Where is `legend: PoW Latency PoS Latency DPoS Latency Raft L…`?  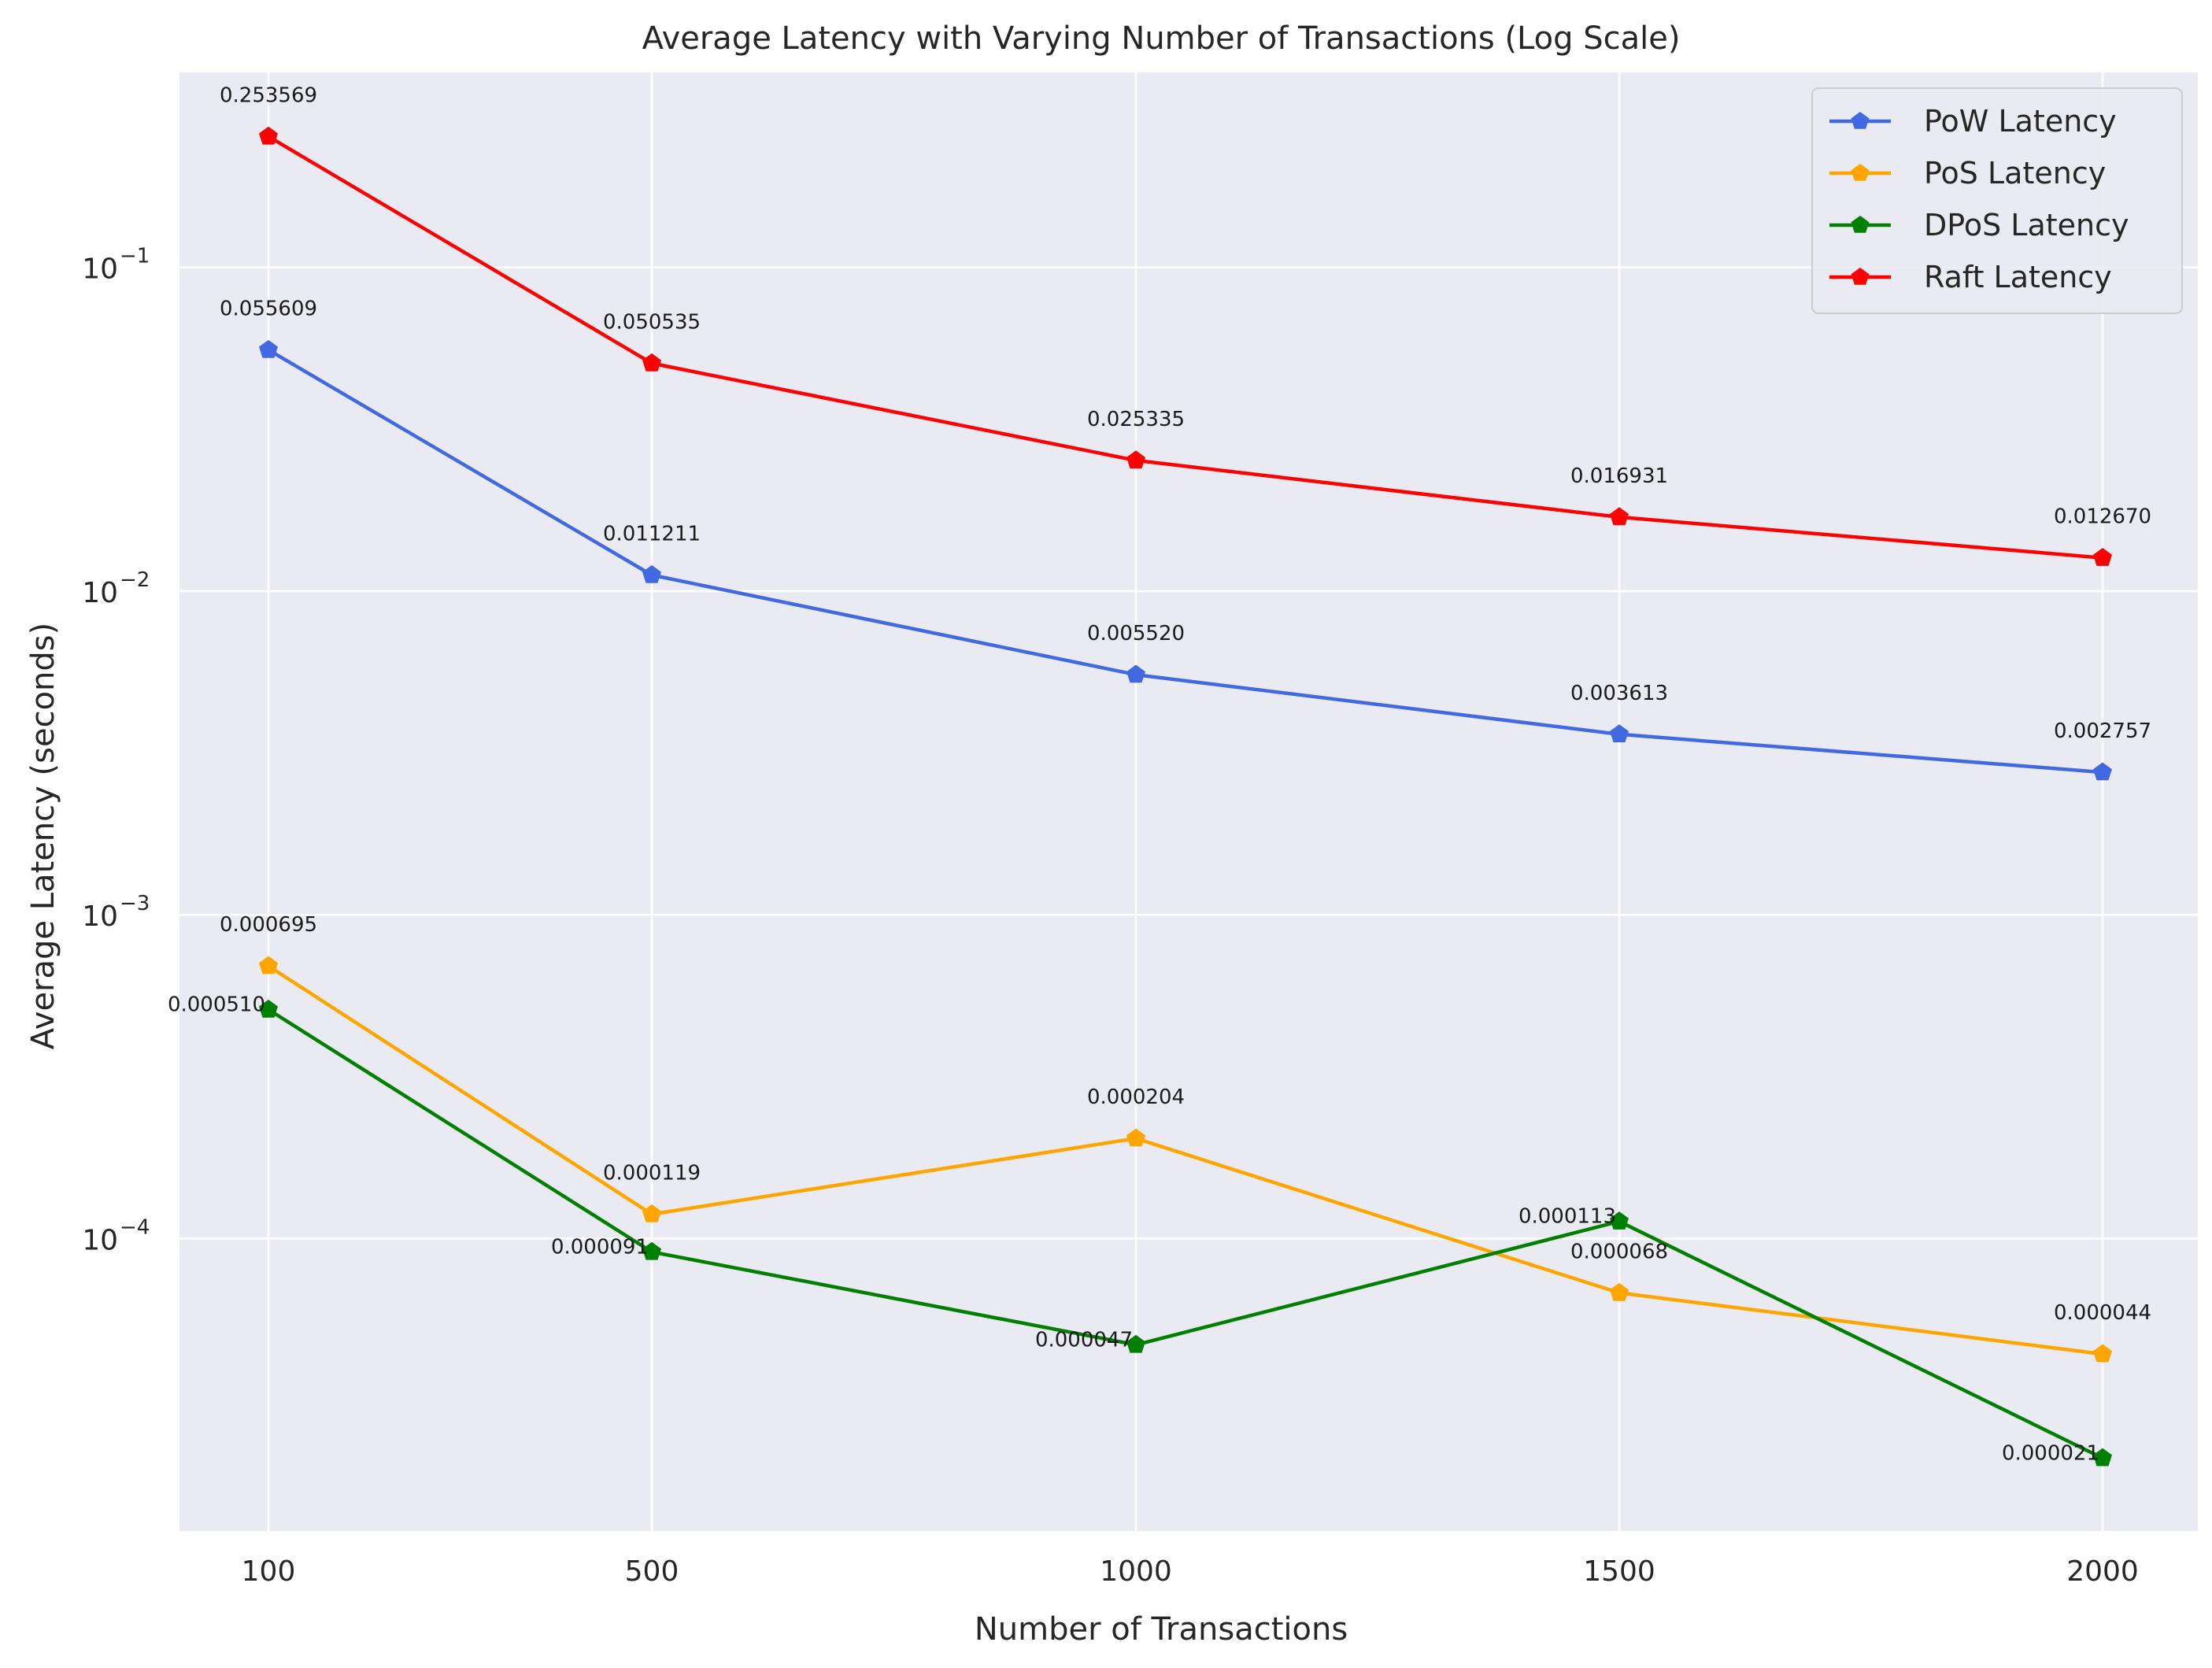
legend: PoW Latency PoS Latency DPoS Latency Raft L… is located at coordinates (1997, 201).